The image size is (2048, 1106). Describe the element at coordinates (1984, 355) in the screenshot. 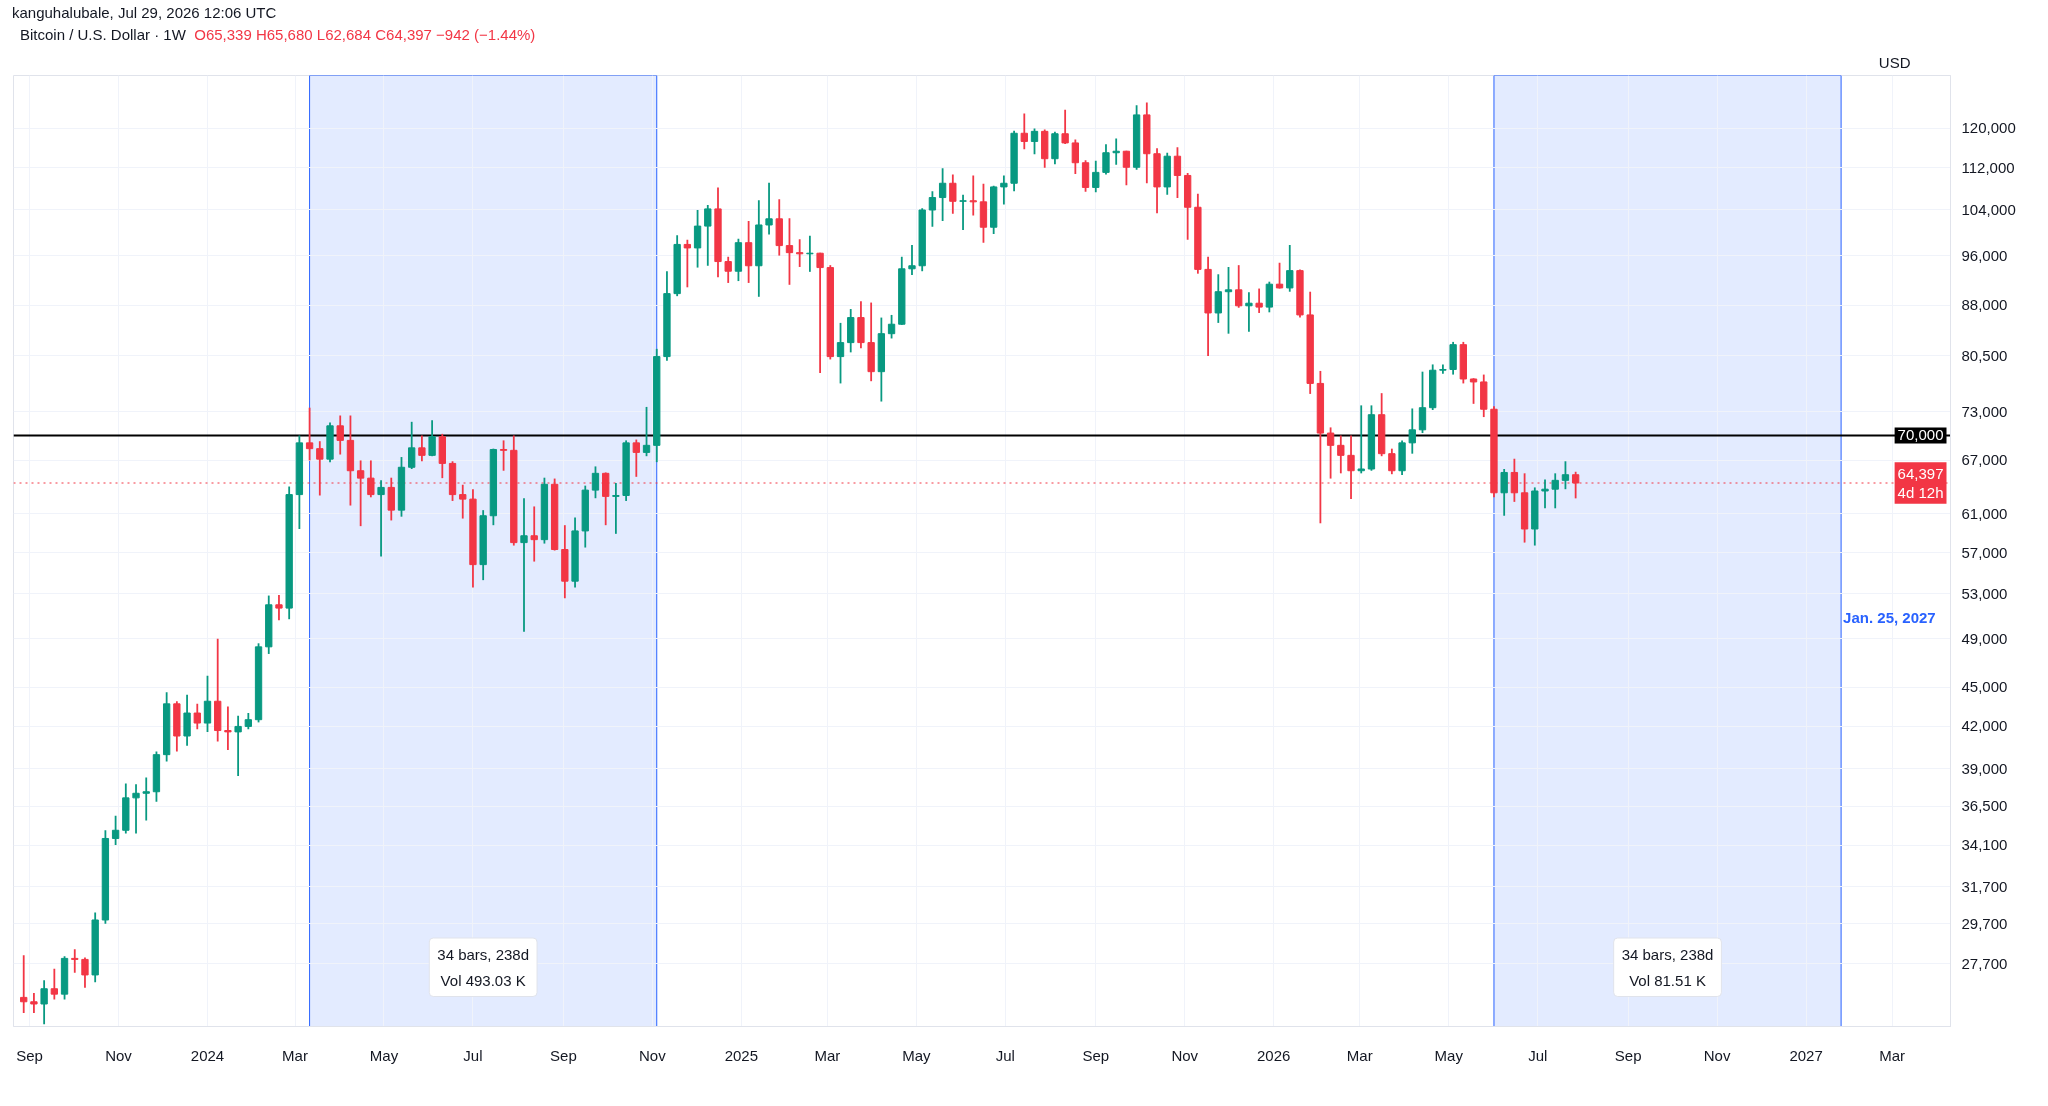

I see `y-tick-label: 80,500` at that location.